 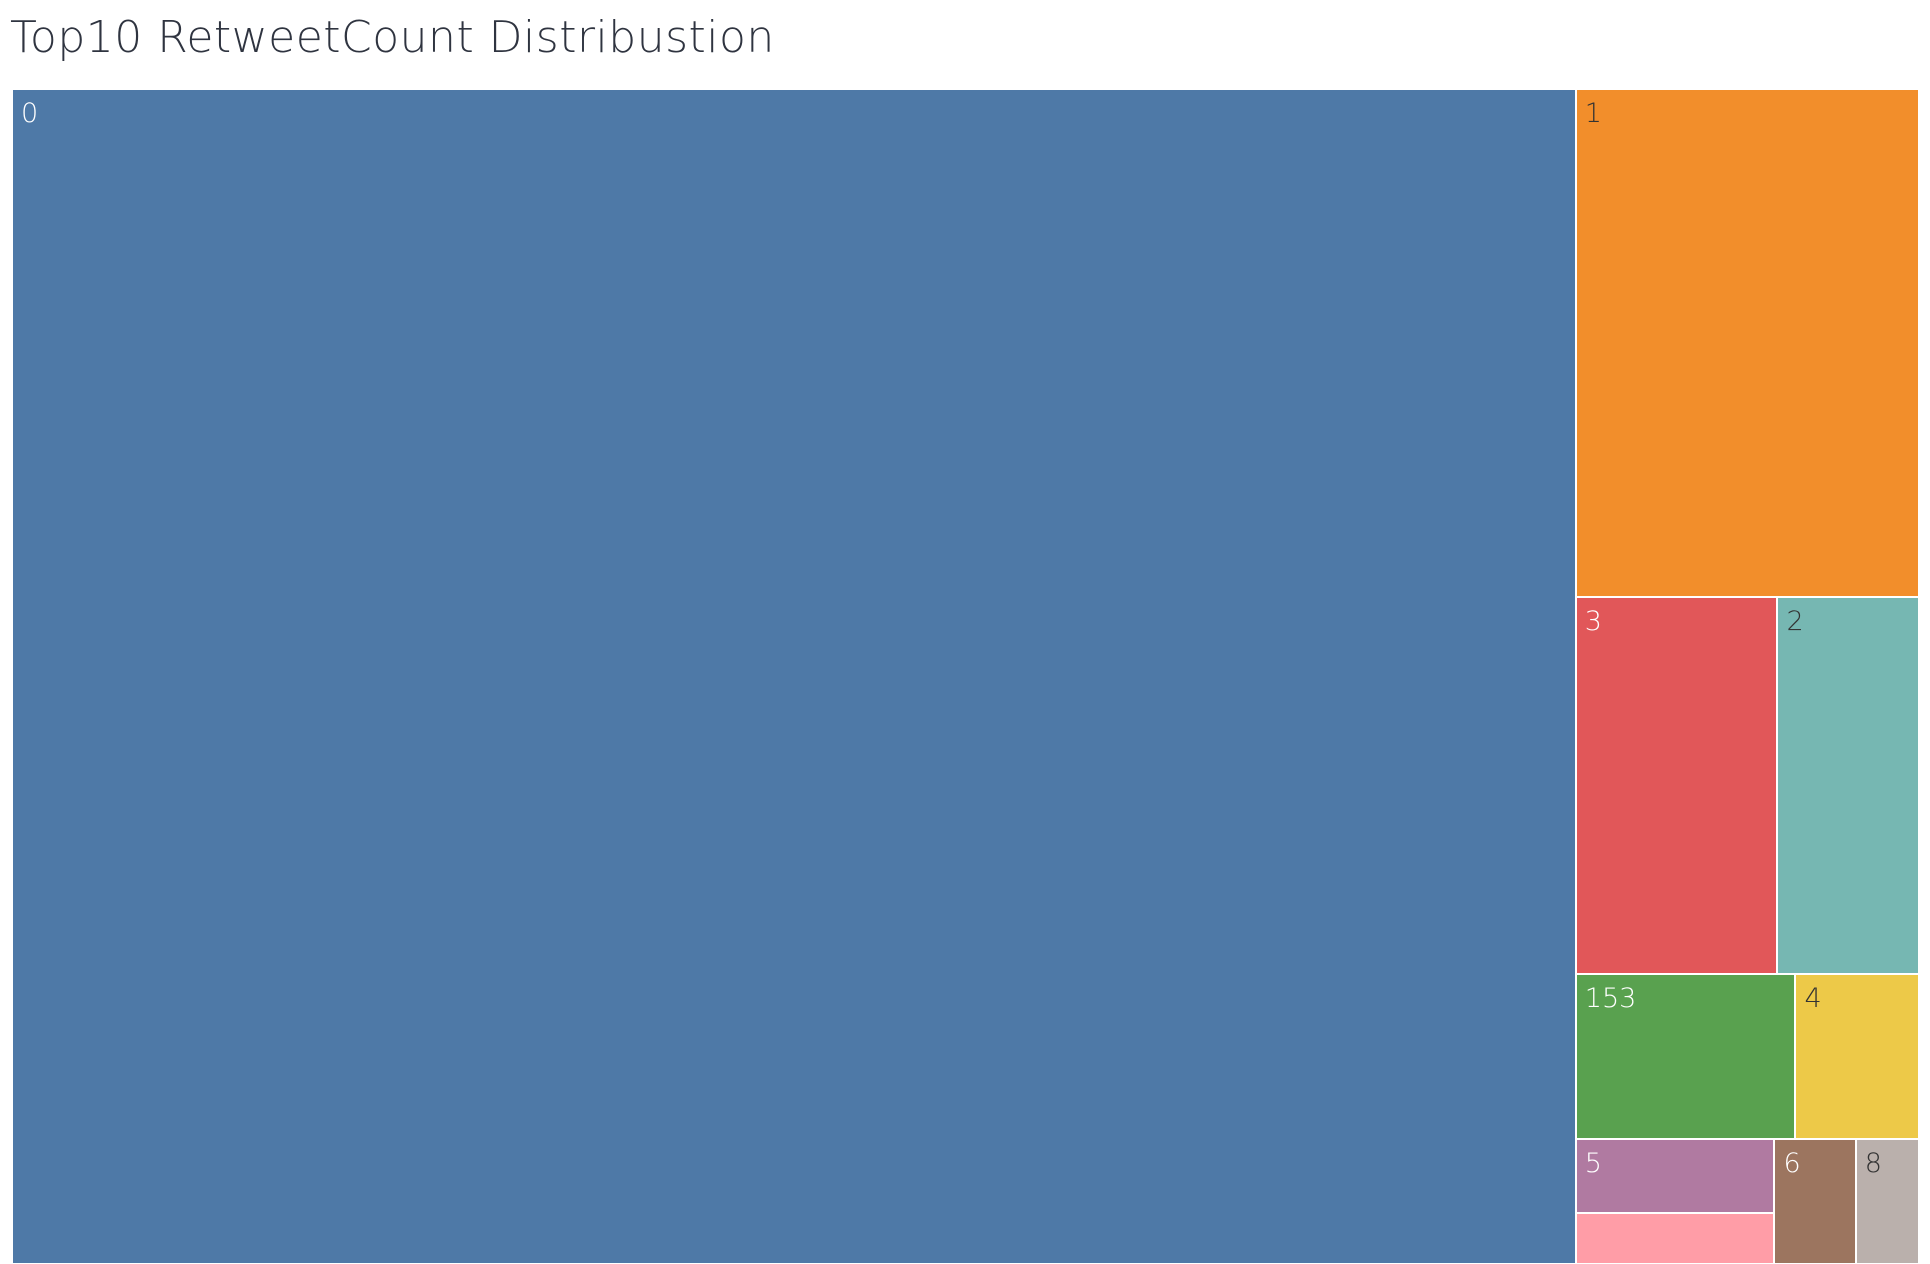 I want to click on tile-label-0: 0, so click(x=30, y=113).